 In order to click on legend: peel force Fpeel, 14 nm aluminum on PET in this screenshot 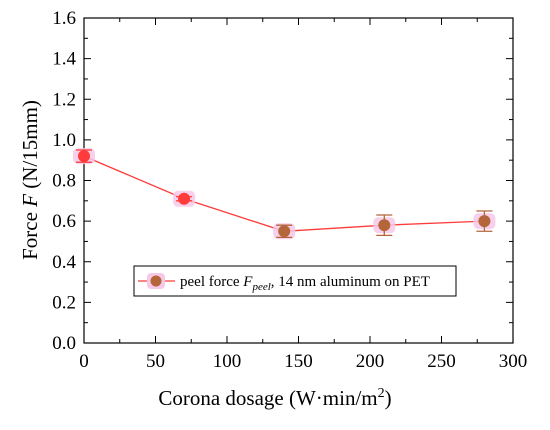, I will do `click(295, 281)`.